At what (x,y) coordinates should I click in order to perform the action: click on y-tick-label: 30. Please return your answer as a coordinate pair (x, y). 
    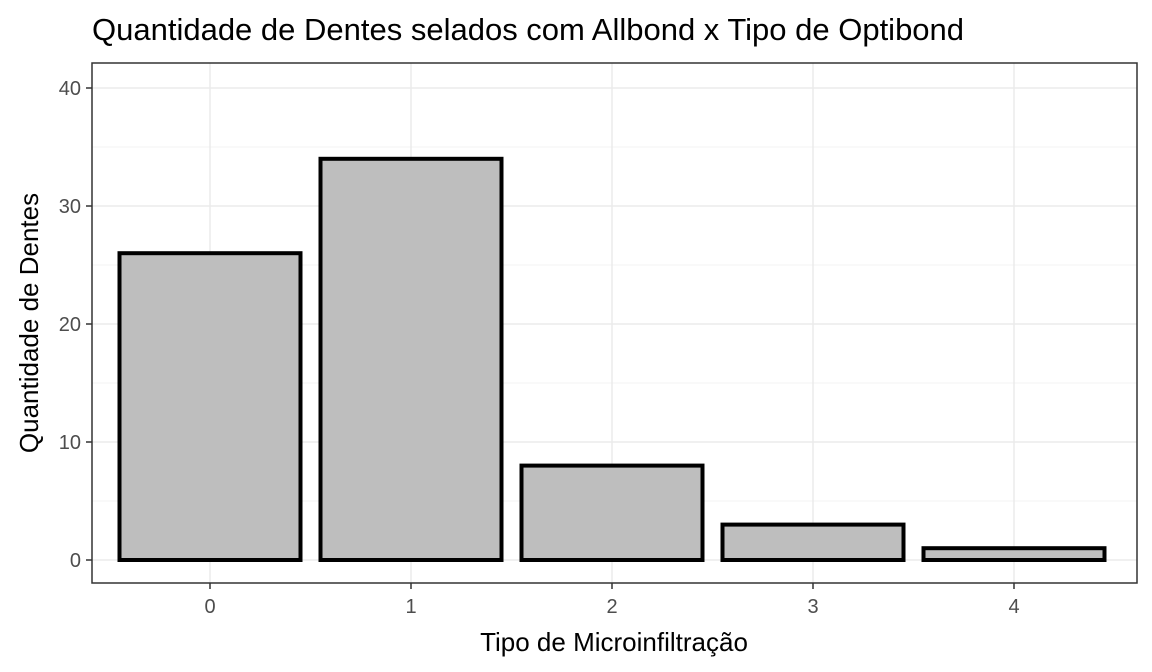
    Looking at the image, I should click on (70, 207).